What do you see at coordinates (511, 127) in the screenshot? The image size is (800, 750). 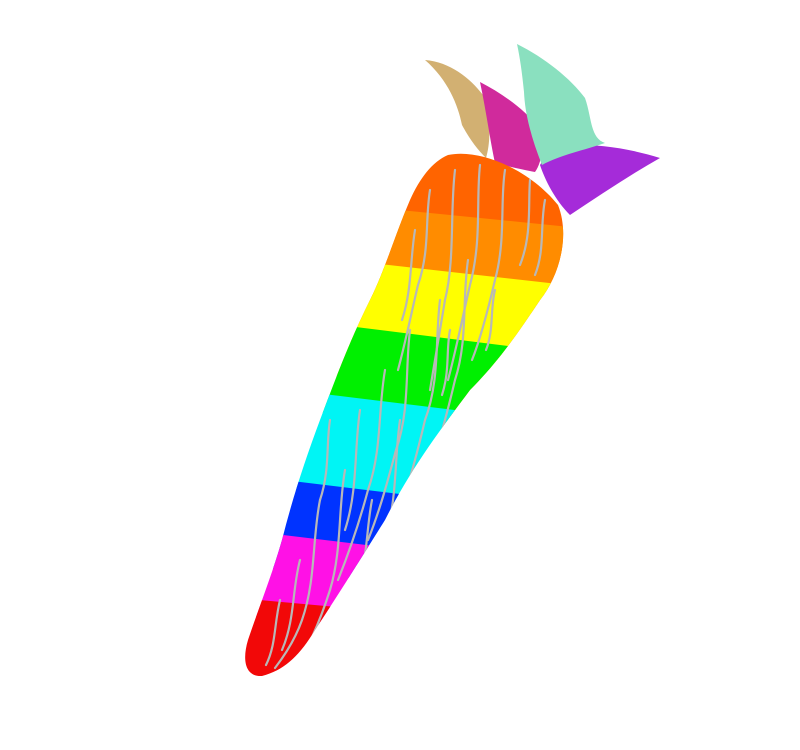 I see `leaf-magenta` at bounding box center [511, 127].